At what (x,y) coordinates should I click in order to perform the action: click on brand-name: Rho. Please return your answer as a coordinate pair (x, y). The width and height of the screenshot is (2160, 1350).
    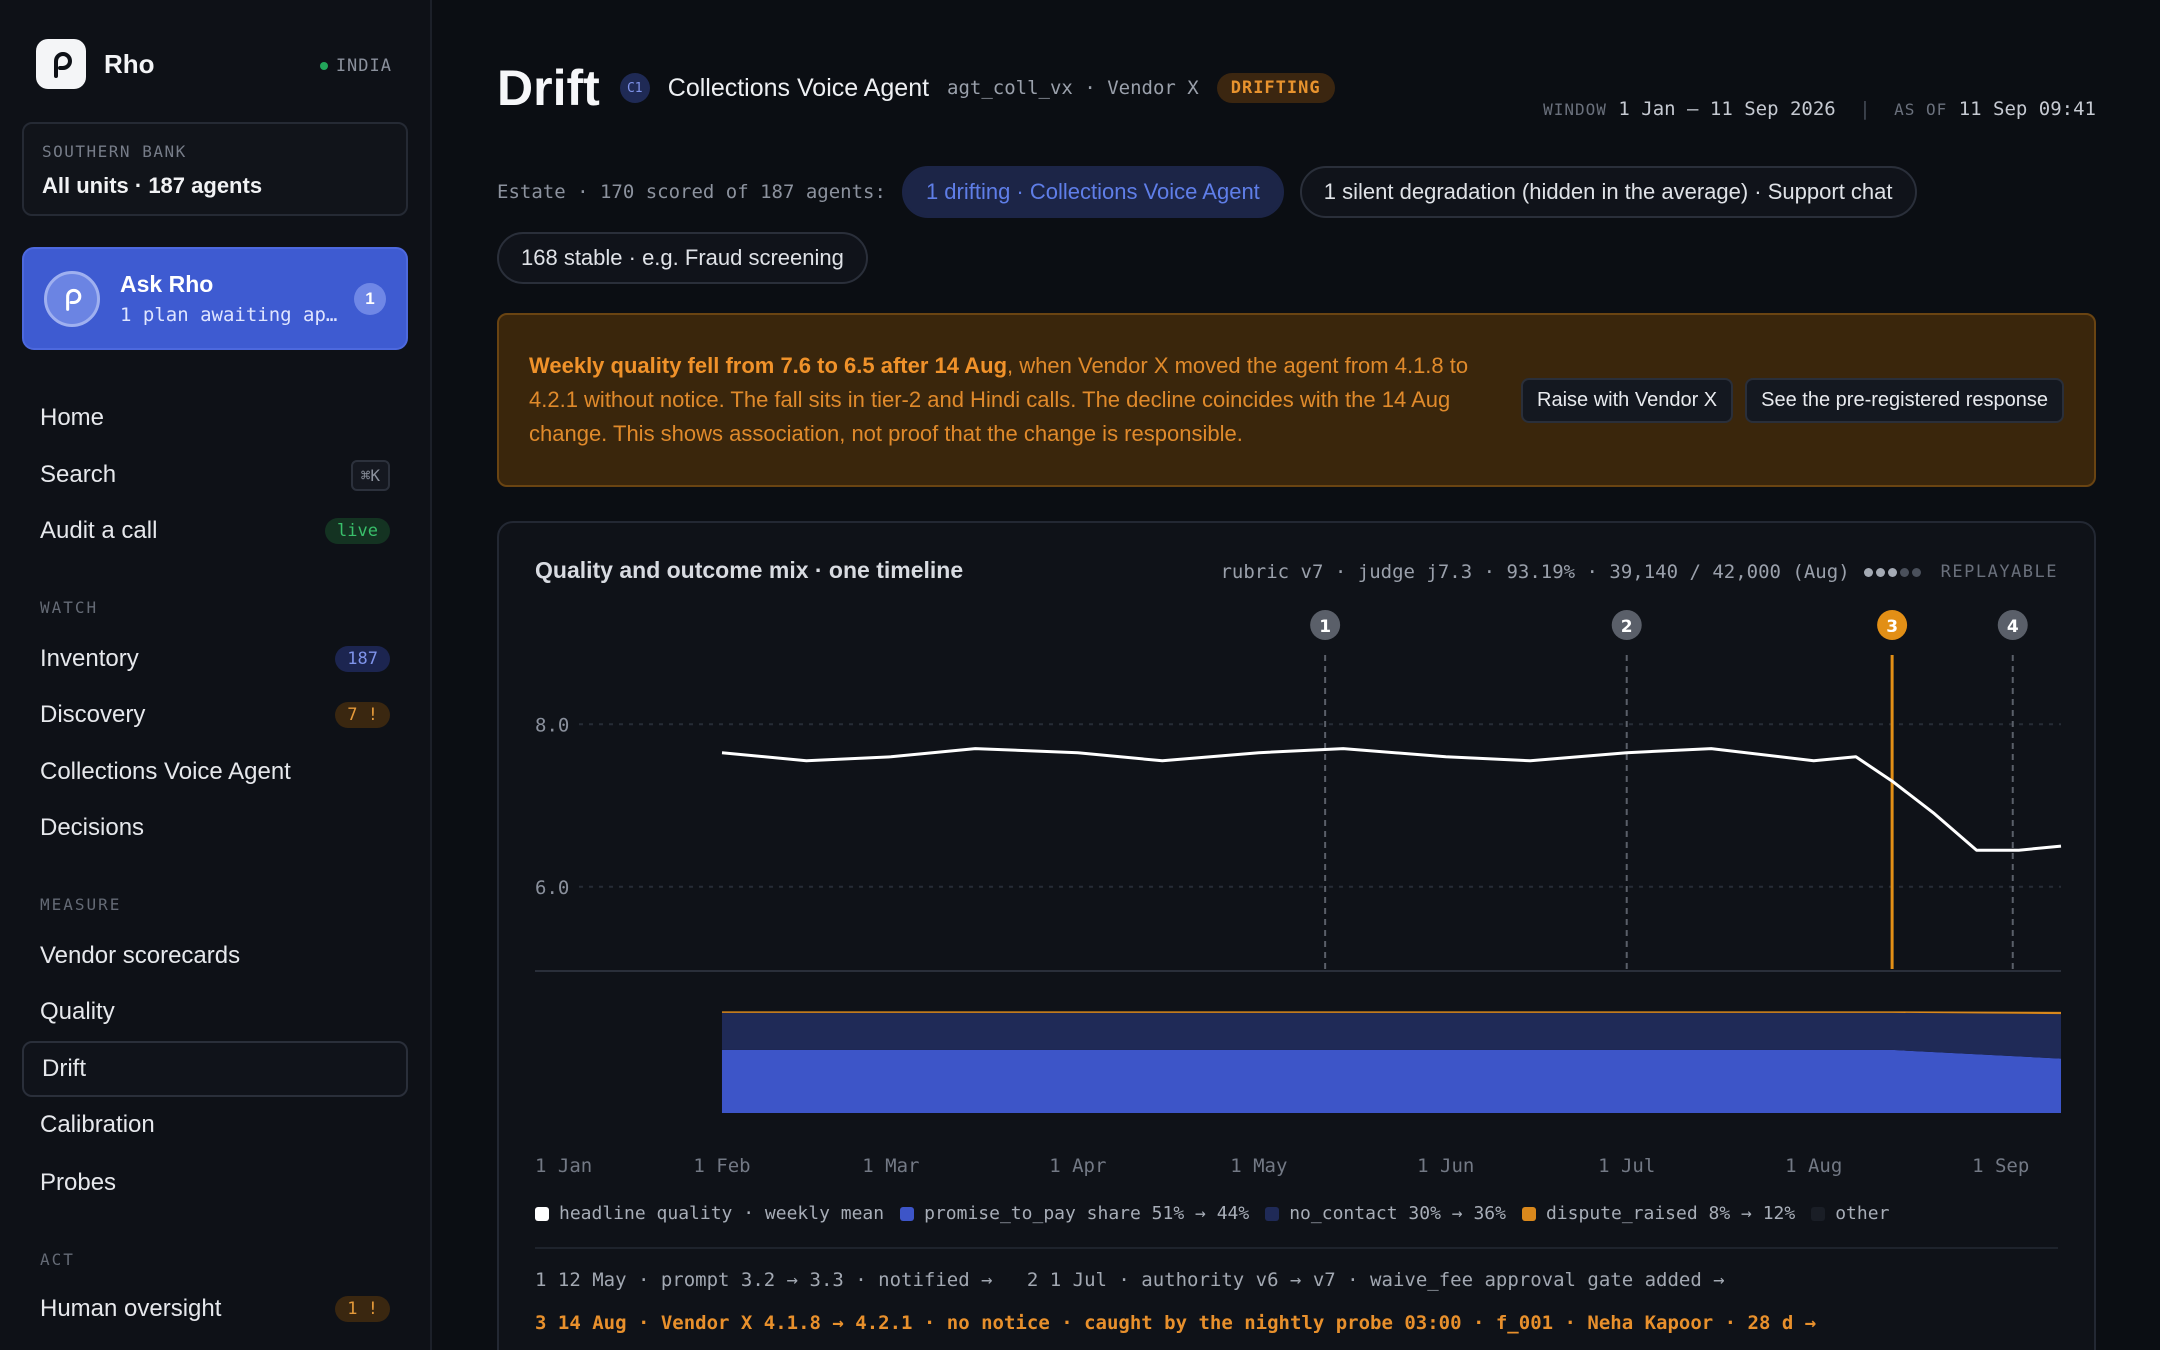
    Looking at the image, I should click on (129, 63).